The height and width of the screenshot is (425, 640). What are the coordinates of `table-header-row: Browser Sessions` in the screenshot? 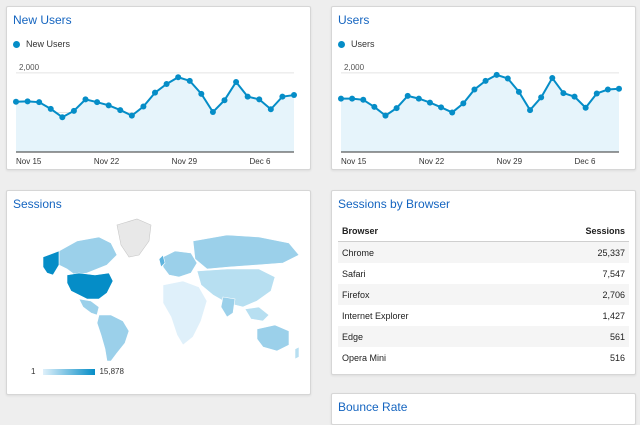 It's located at (483, 231).